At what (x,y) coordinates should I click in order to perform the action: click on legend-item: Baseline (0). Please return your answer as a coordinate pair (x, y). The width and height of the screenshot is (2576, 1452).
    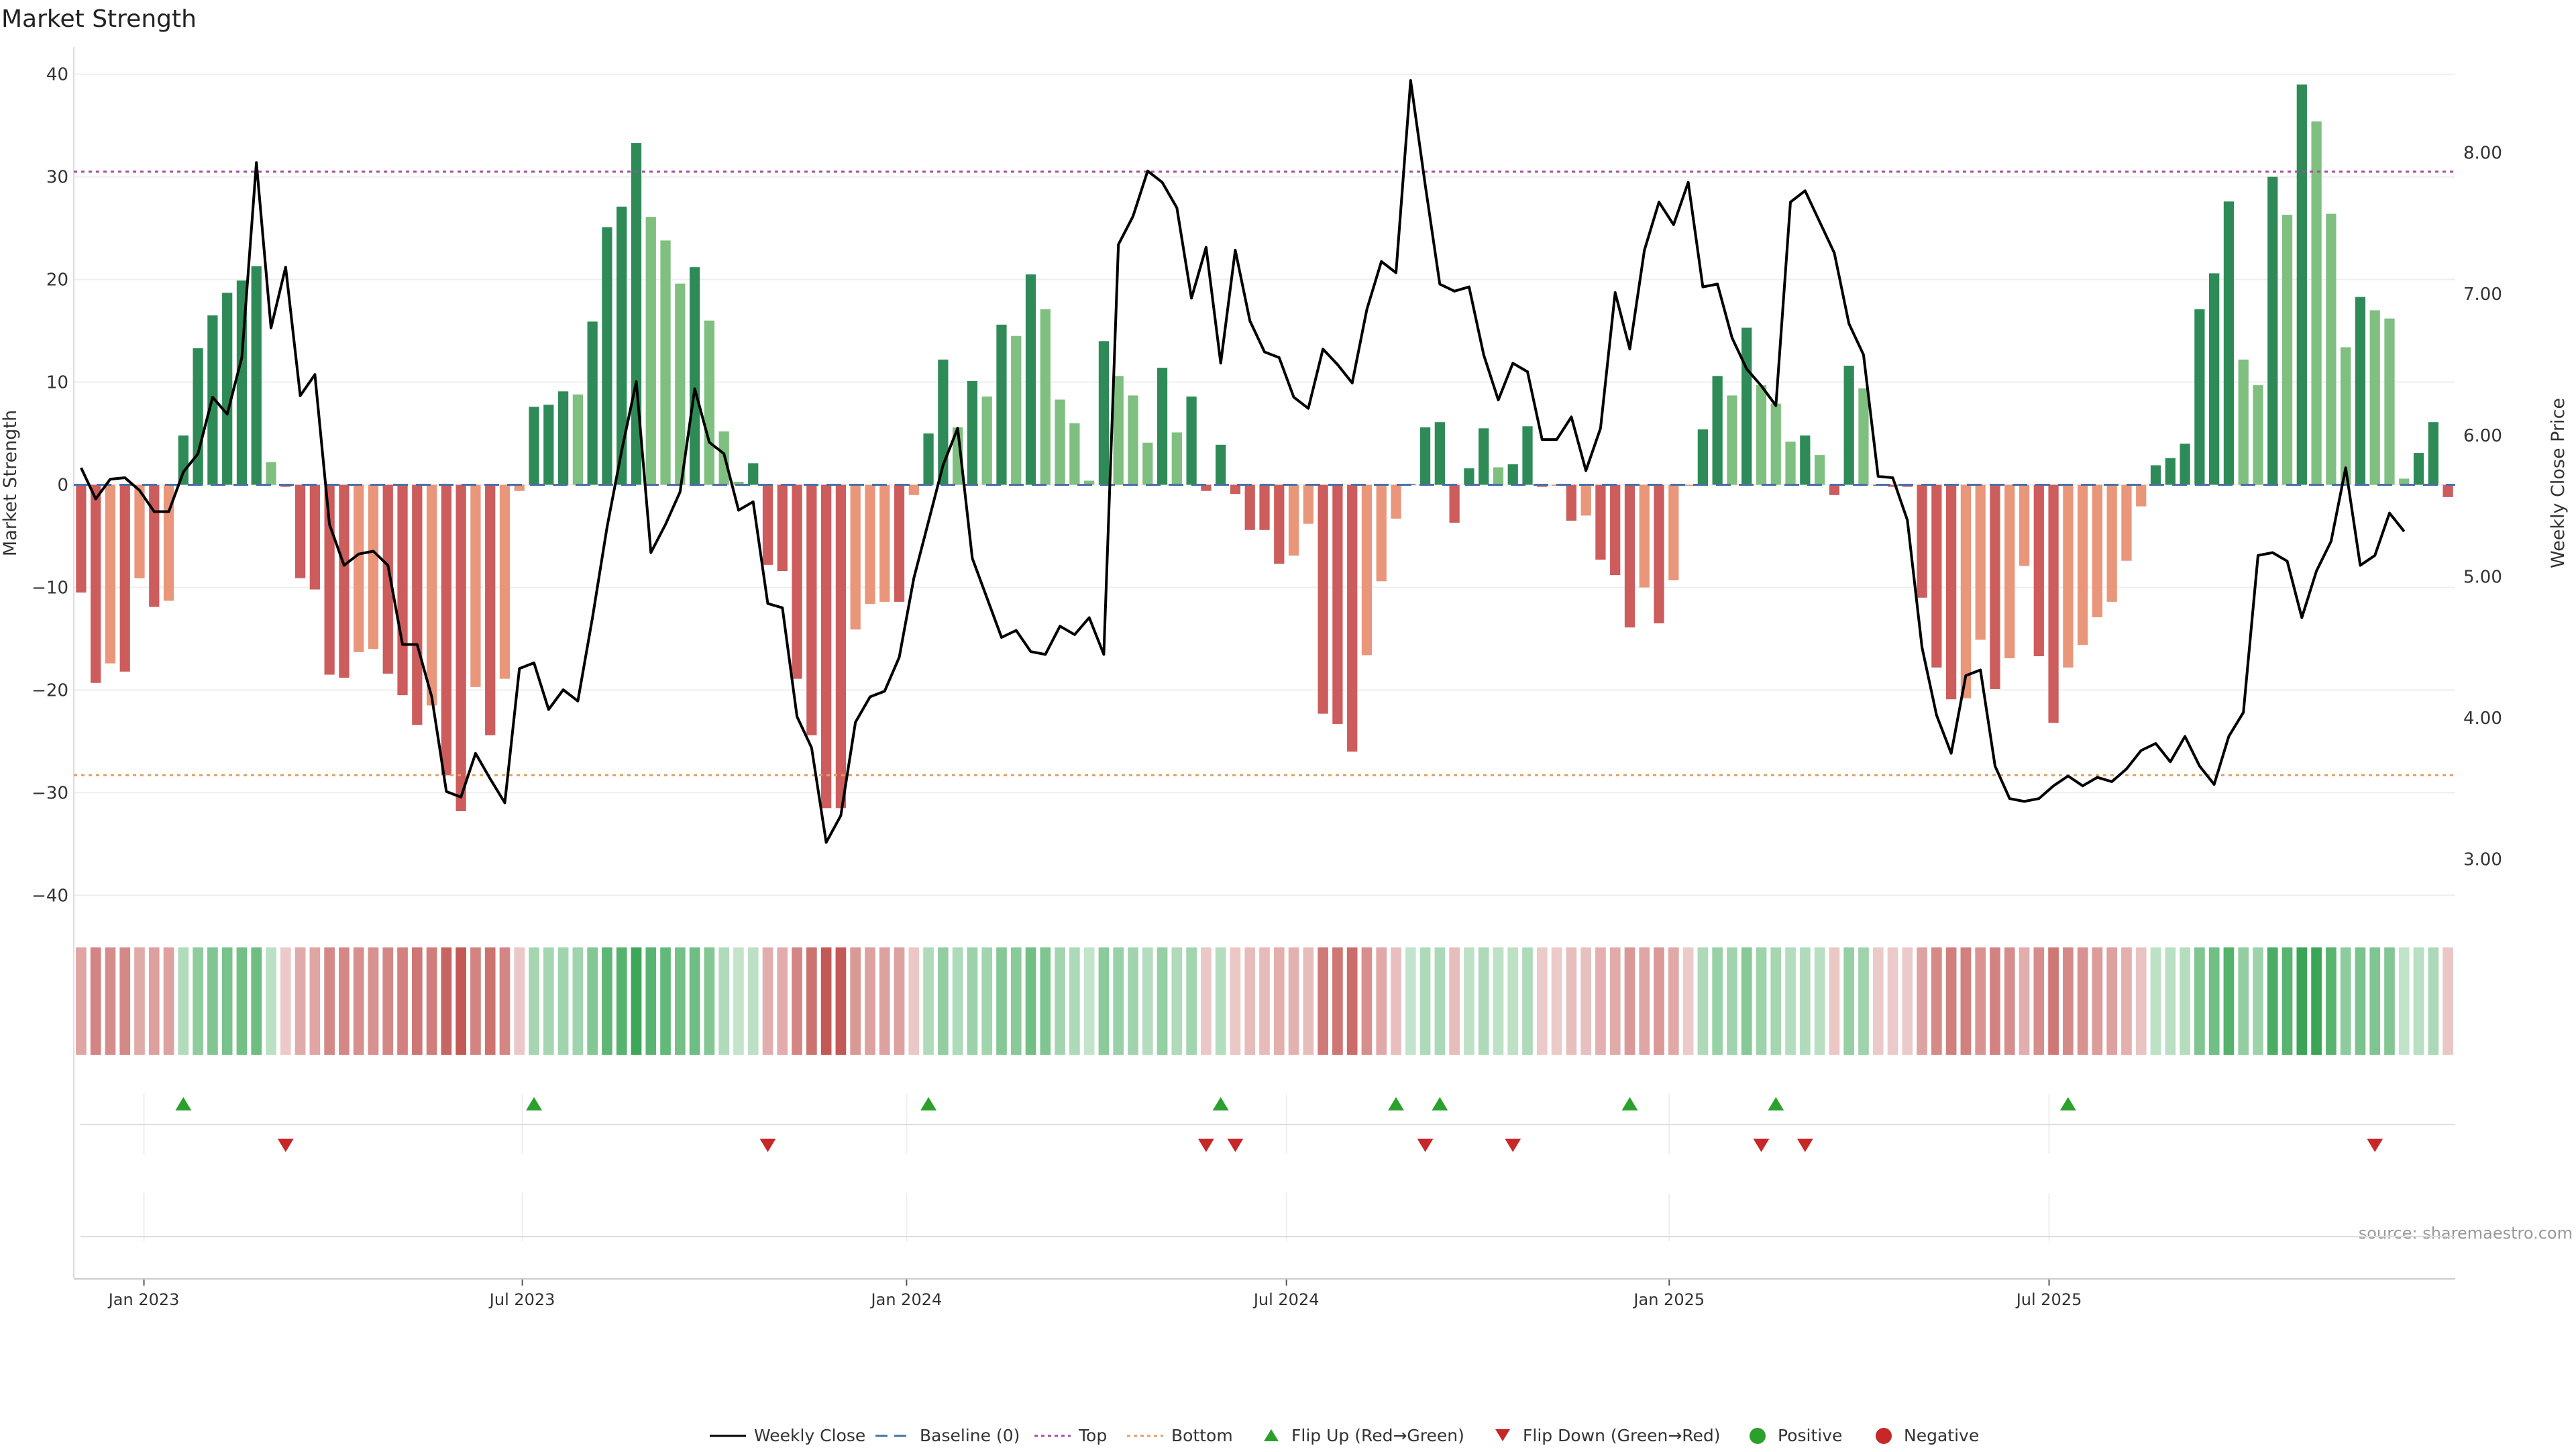
    Looking at the image, I should click on (970, 1436).